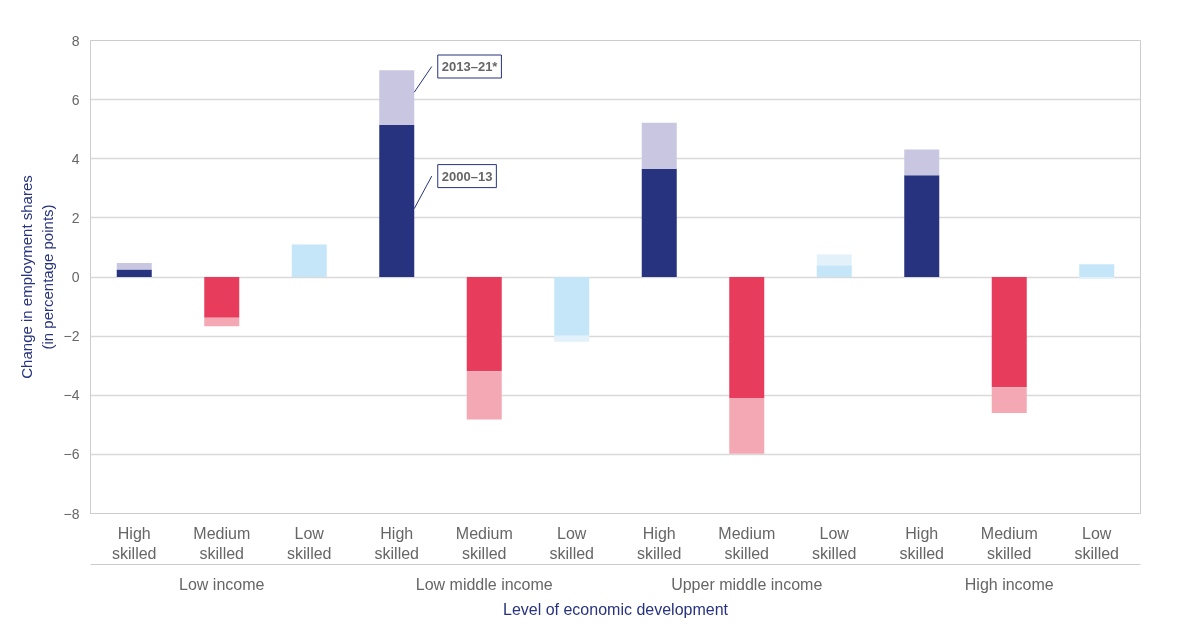 The width and height of the screenshot is (1178, 628). Describe the element at coordinates (71, 513) in the screenshot. I see `y-tick-label: −8` at that location.